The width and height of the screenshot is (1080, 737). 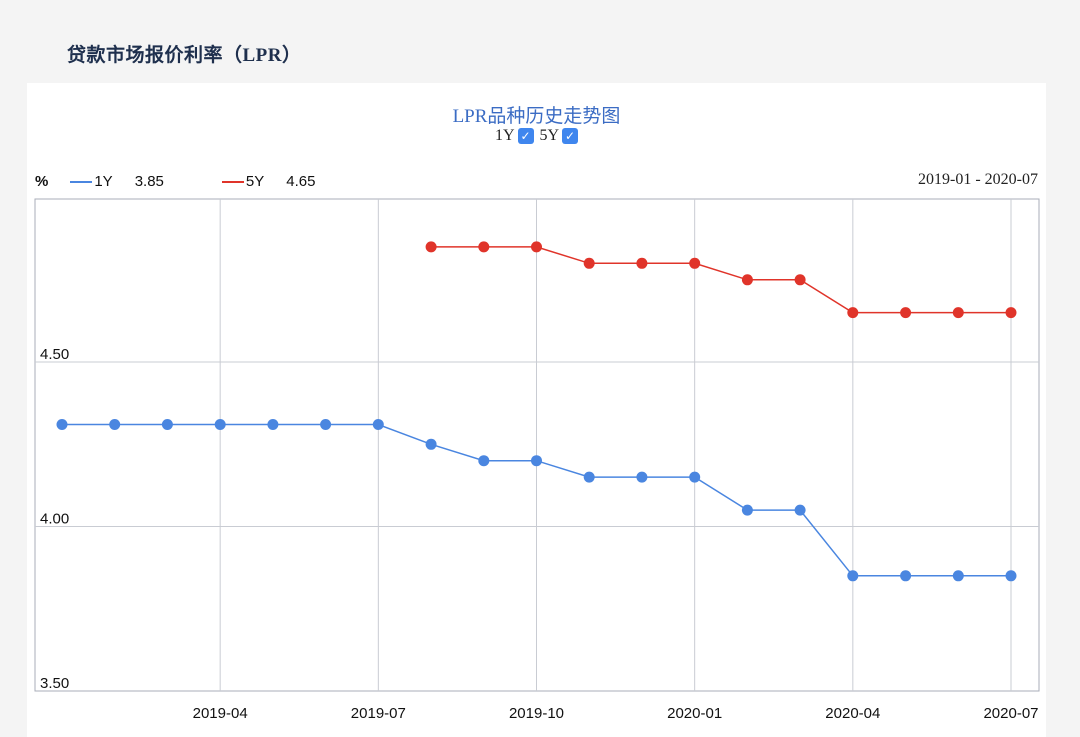 What do you see at coordinates (42, 181) in the screenshot?
I see `y-unit-label: %` at bounding box center [42, 181].